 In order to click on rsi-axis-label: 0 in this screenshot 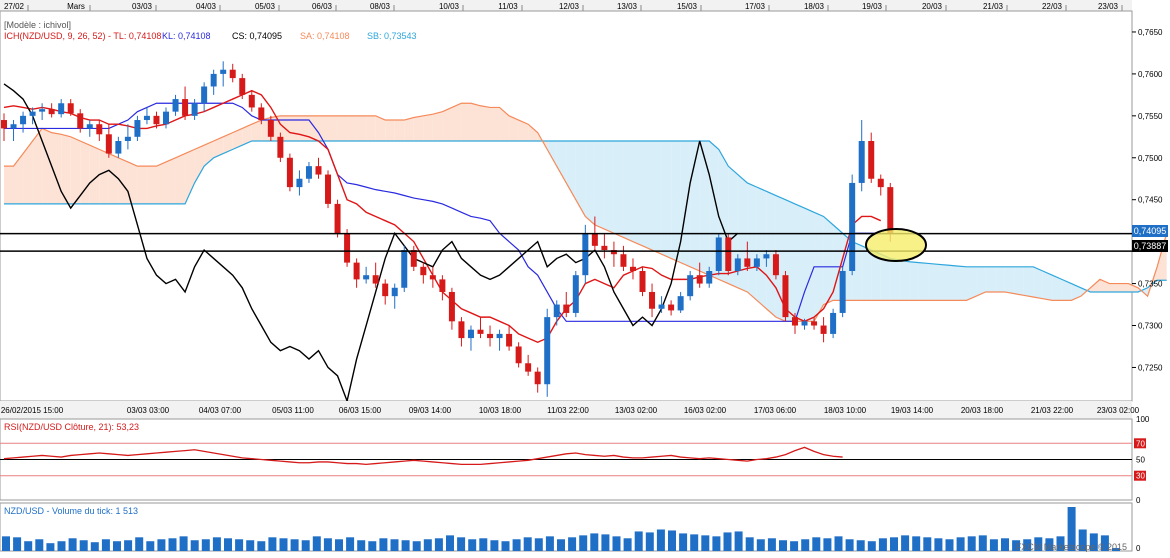, I will do `click(1138, 500)`.